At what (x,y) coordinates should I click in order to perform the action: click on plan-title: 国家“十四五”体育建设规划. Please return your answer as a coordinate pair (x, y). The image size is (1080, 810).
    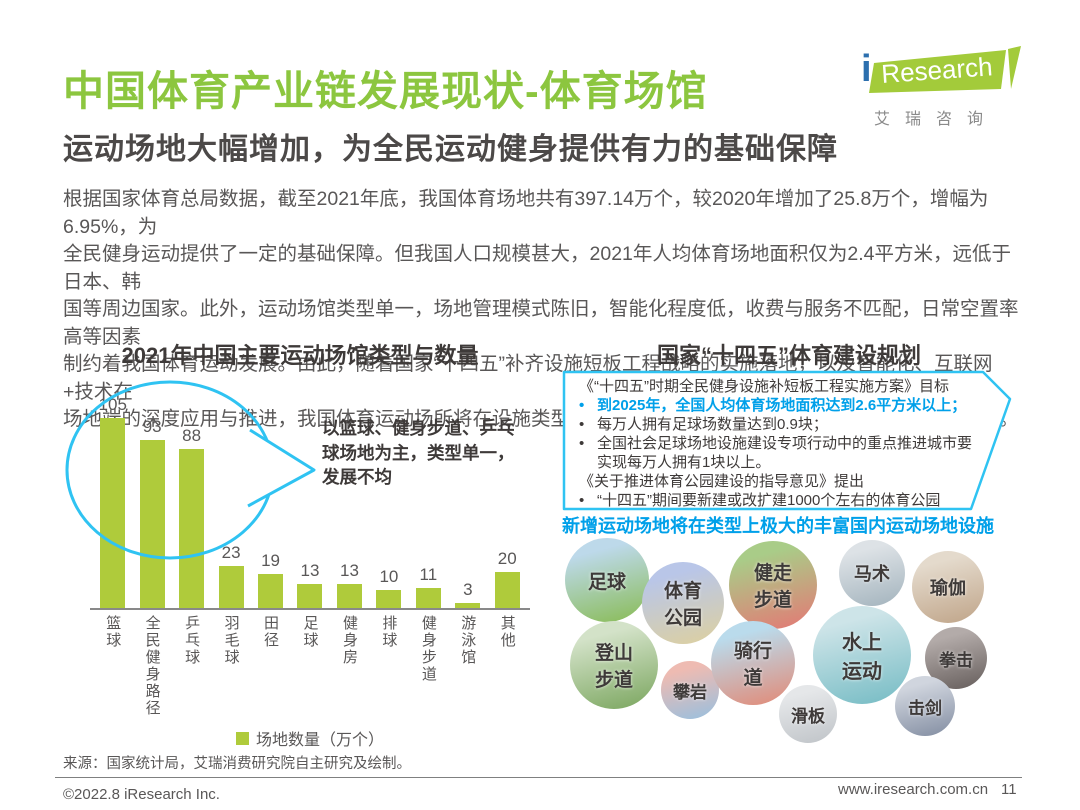
    Looking at the image, I should click on (788, 355).